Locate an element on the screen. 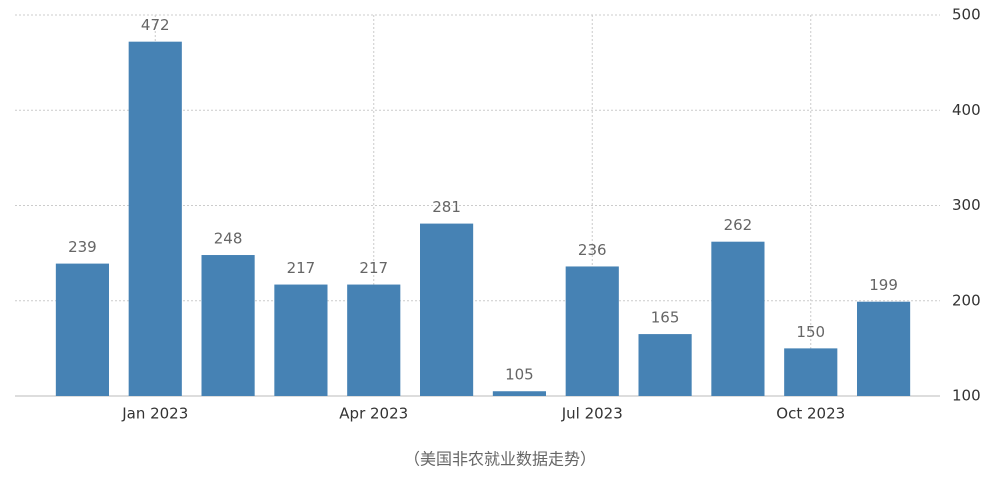 The height and width of the screenshot is (487, 999). value-label: 150 is located at coordinates (810, 332).